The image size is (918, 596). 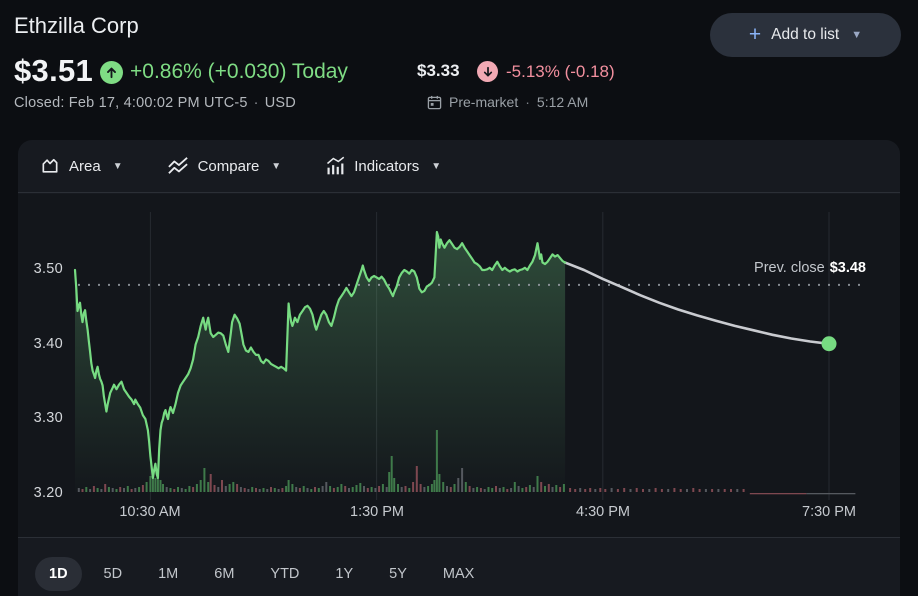 I want to click on up-arrow-badge, so click(x=111, y=72).